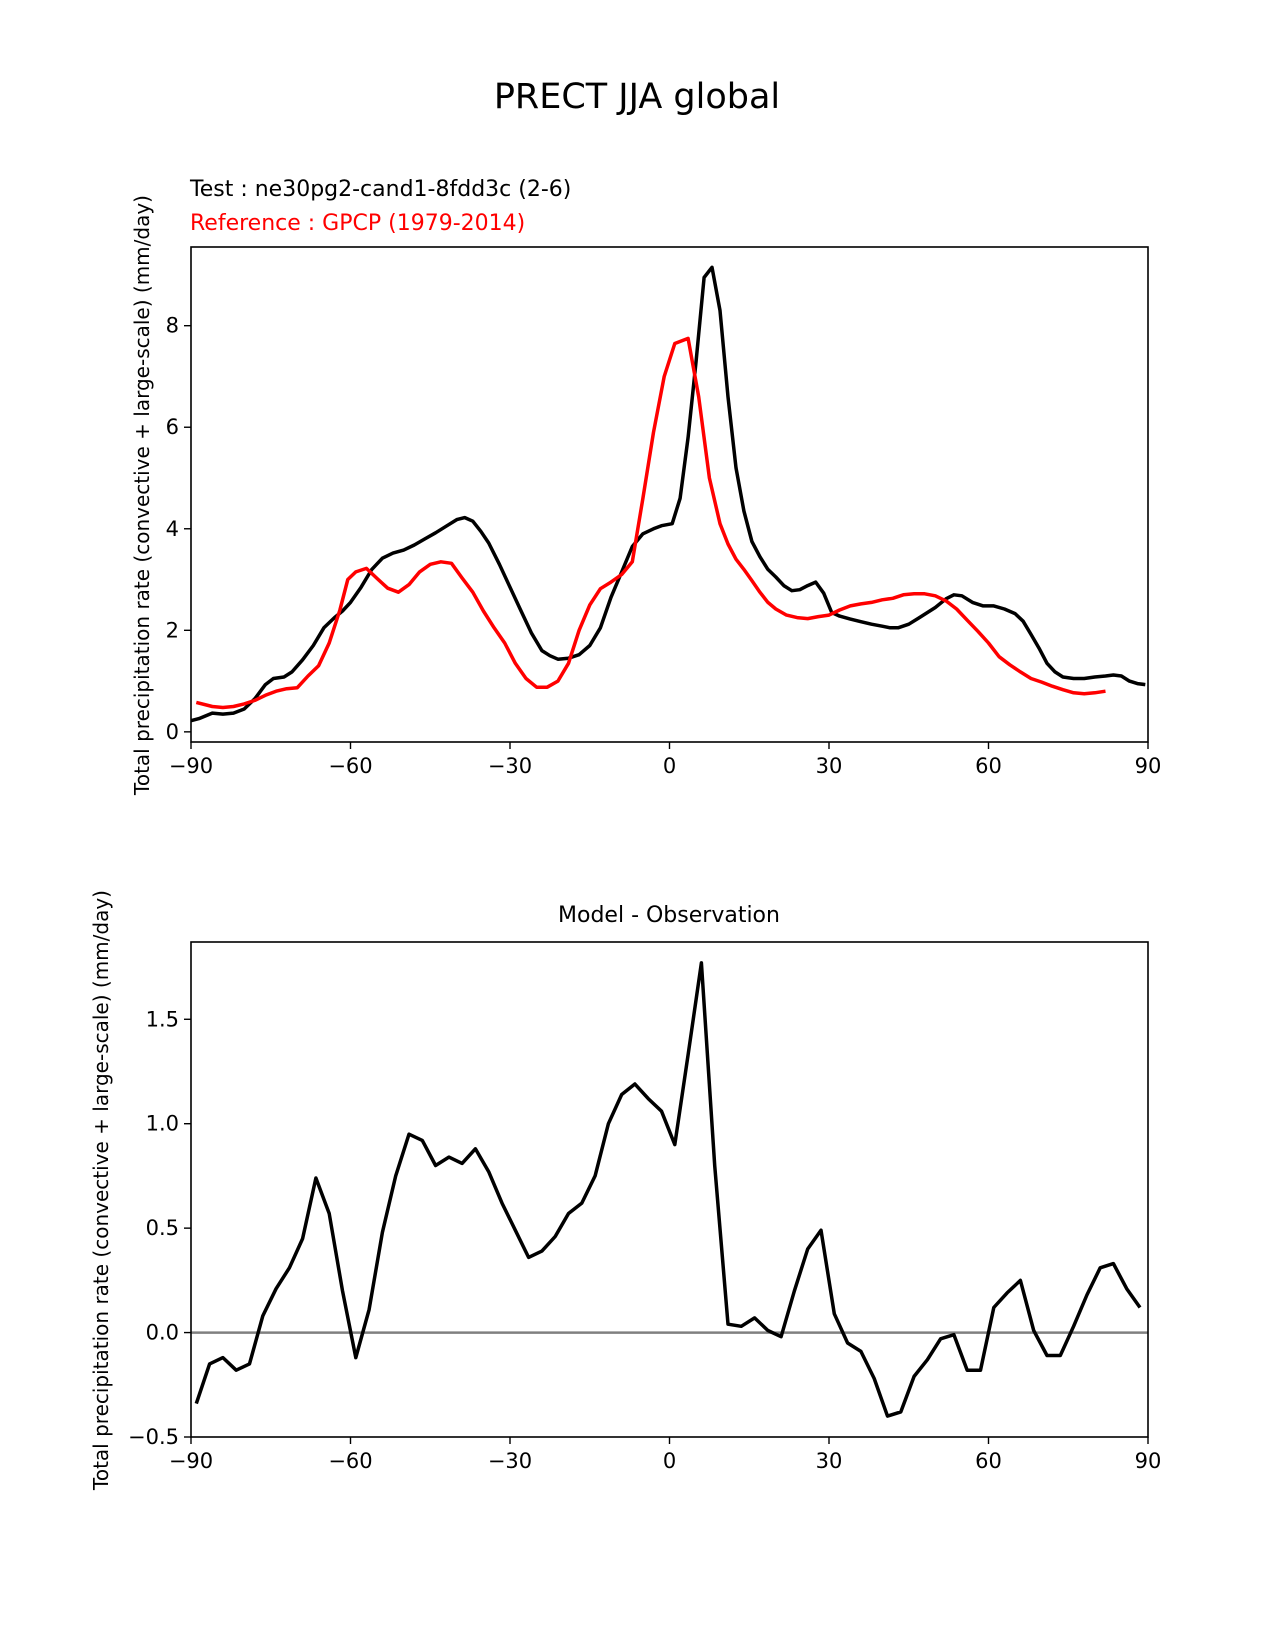  I want to click on y-tick-label: 0.5, so click(162, 1228).